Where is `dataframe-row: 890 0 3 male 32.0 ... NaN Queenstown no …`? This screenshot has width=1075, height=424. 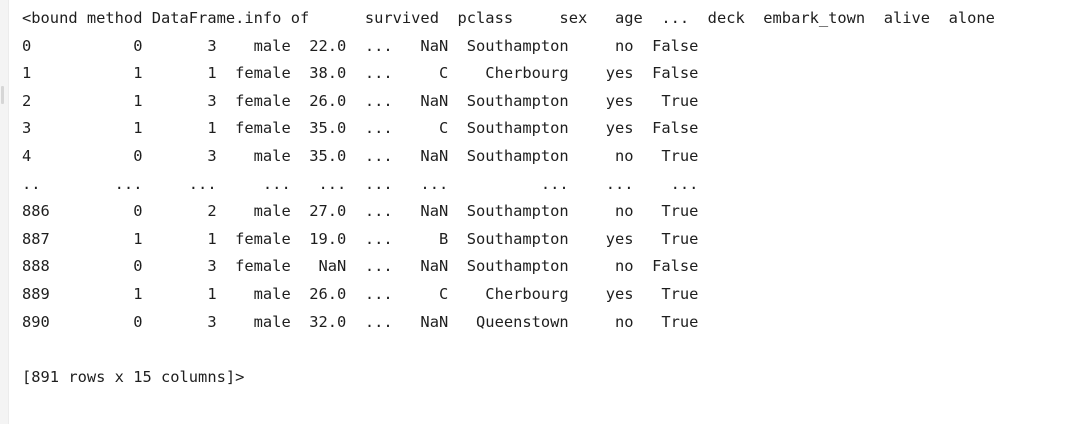
dataframe-row: 890 0 3 male 32.0 ... NaN Queenstown no … is located at coordinates (360, 321).